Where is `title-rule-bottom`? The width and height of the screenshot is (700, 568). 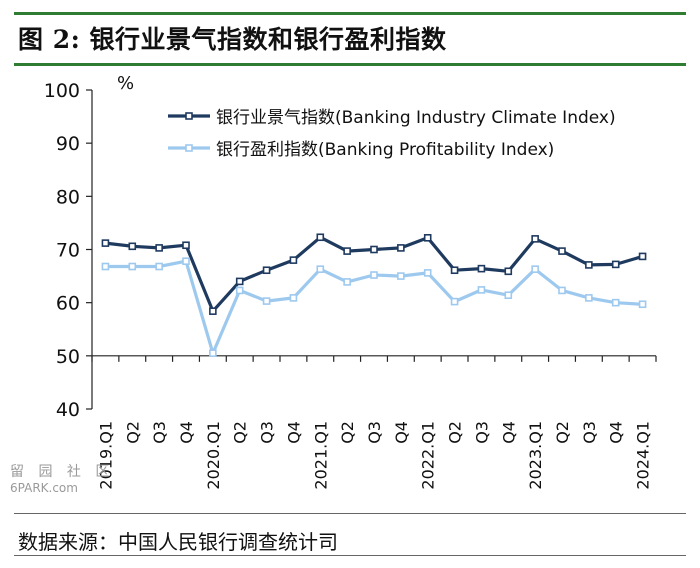
title-rule-bottom is located at coordinates (350, 64).